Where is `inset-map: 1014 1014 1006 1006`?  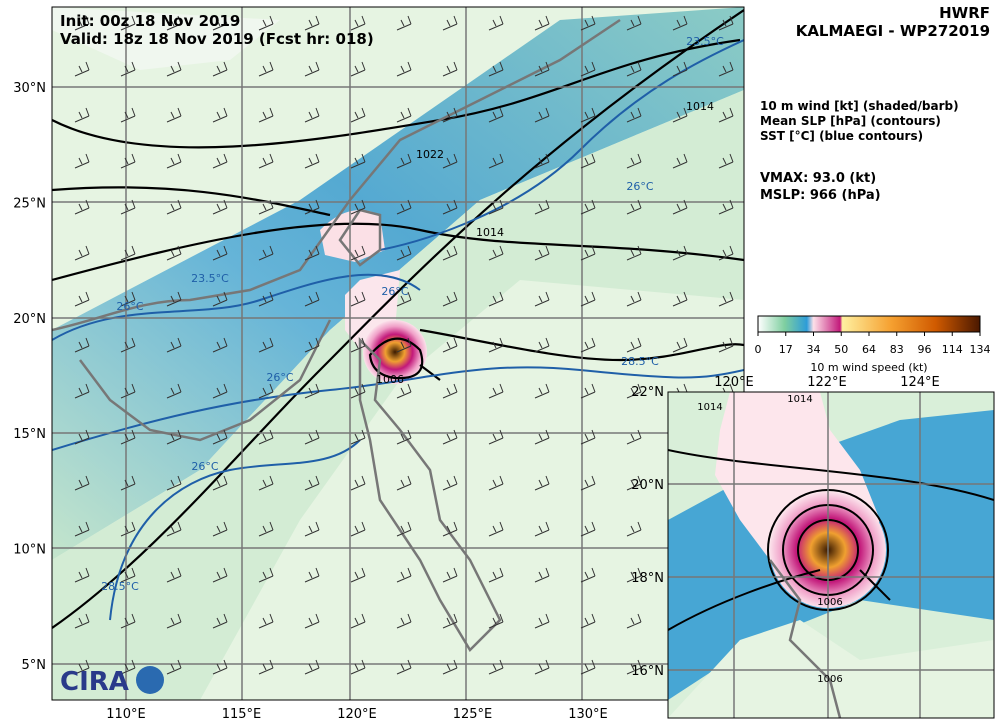 inset-map: 1014 1014 1006 1006 is located at coordinates (831, 555).